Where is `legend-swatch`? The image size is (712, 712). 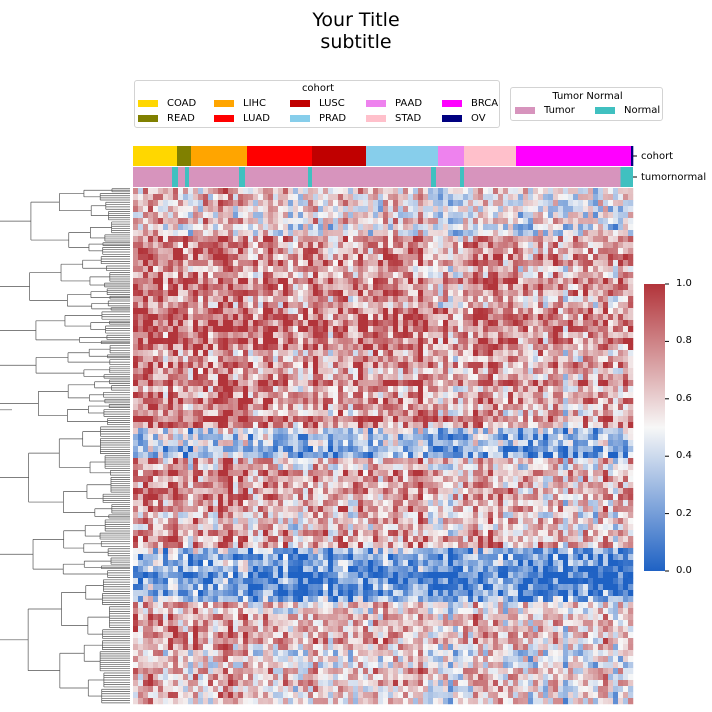 legend-swatch is located at coordinates (525, 110).